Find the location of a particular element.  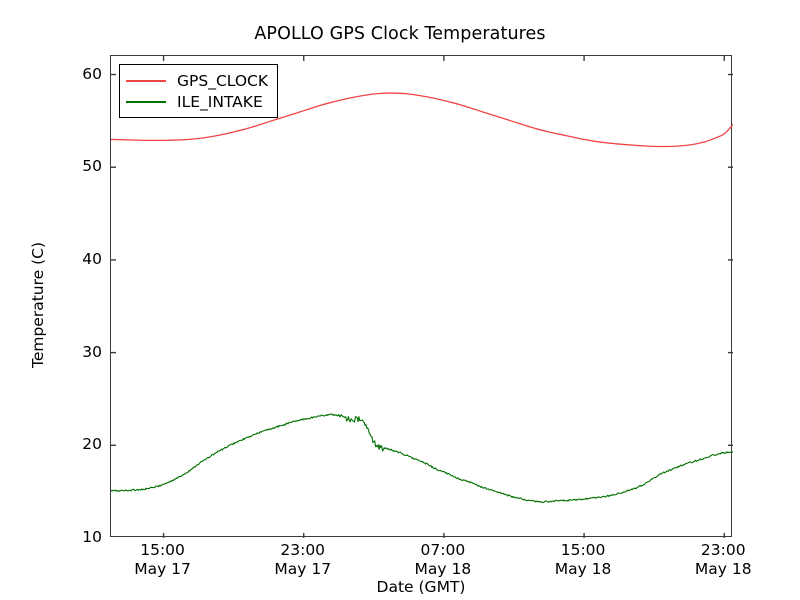

y-tick-label: 50 is located at coordinates (92, 166).